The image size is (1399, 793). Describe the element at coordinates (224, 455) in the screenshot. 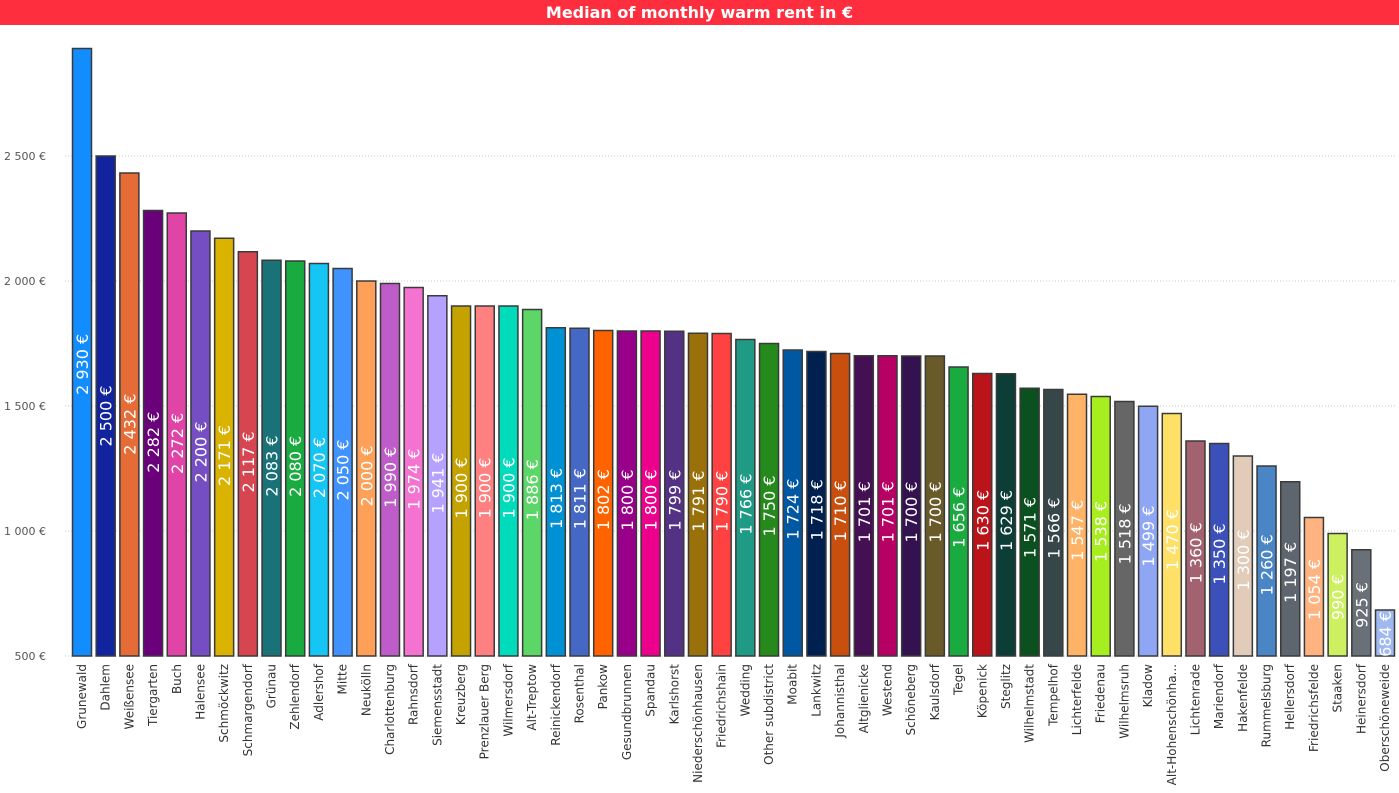

I see `data-label: 2 171 €` at that location.